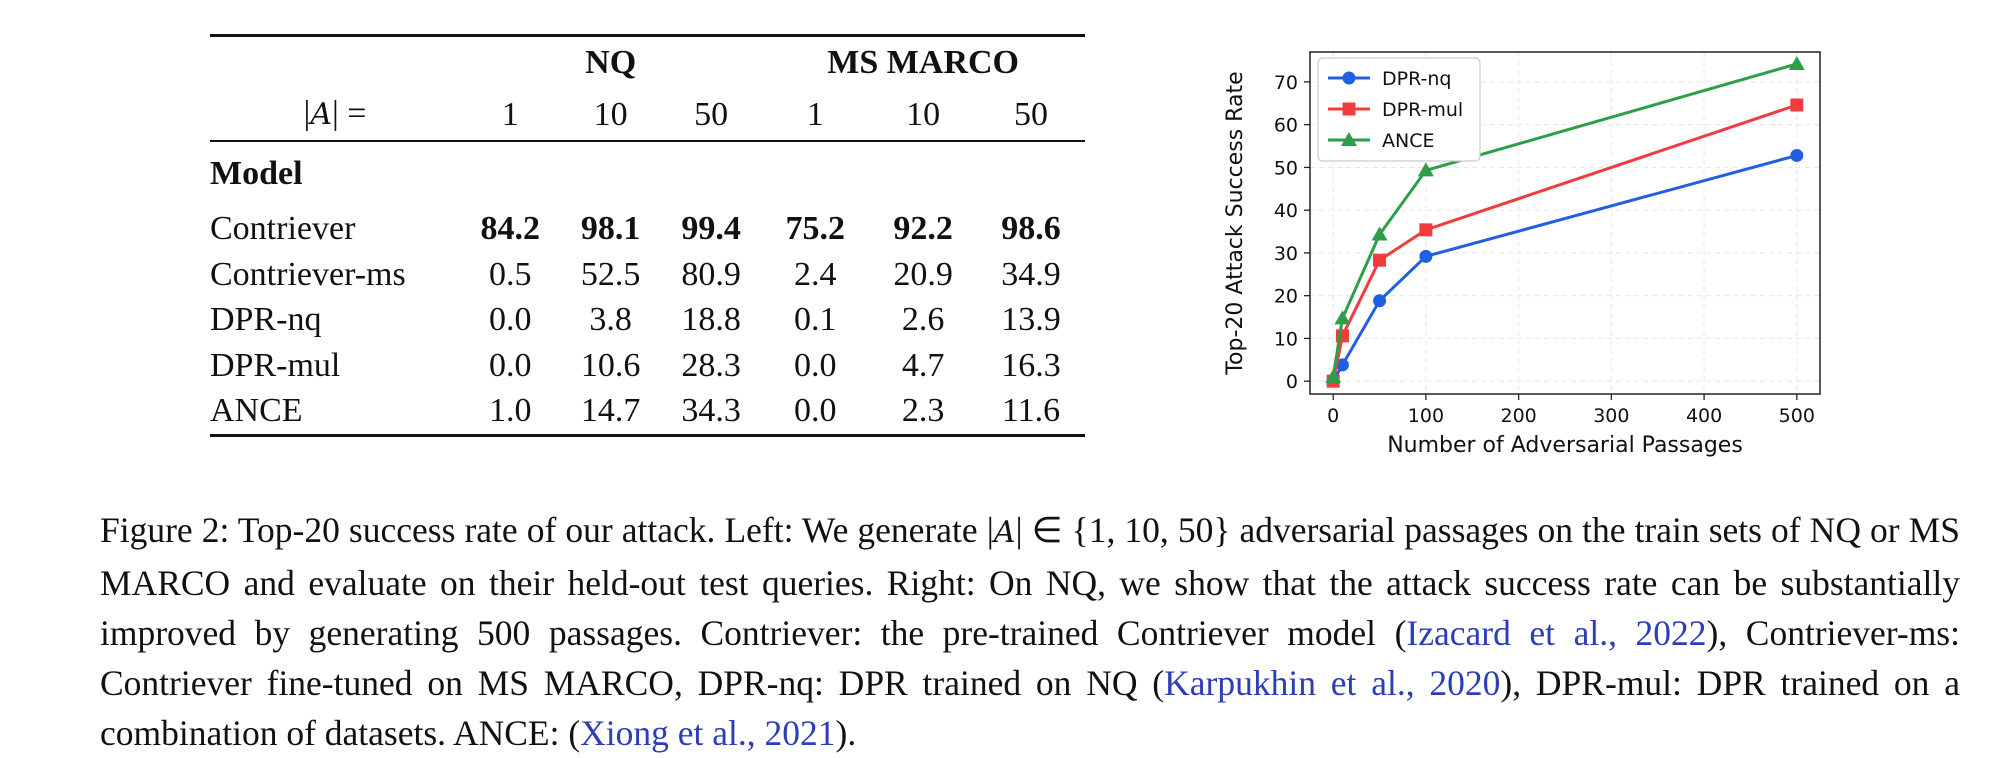 The image size is (2000, 758). I want to click on set-size-row: |A| = 1 10 50 1 10 50, so click(647, 115).